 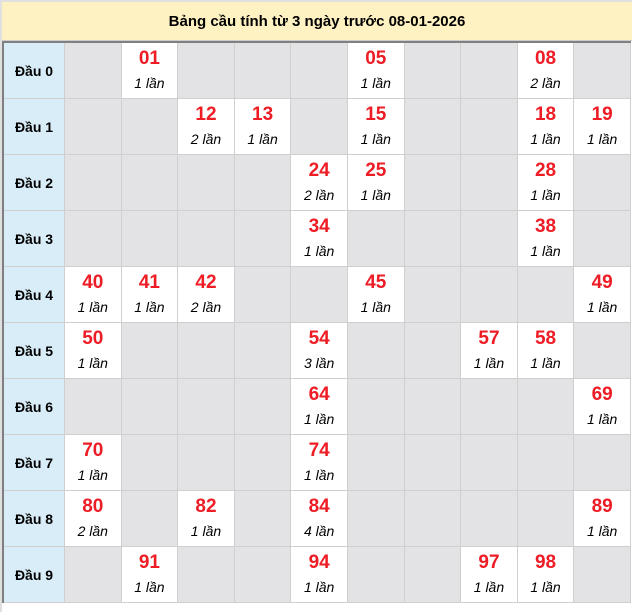 I want to click on row-label: Đầu 0, so click(x=33, y=70).